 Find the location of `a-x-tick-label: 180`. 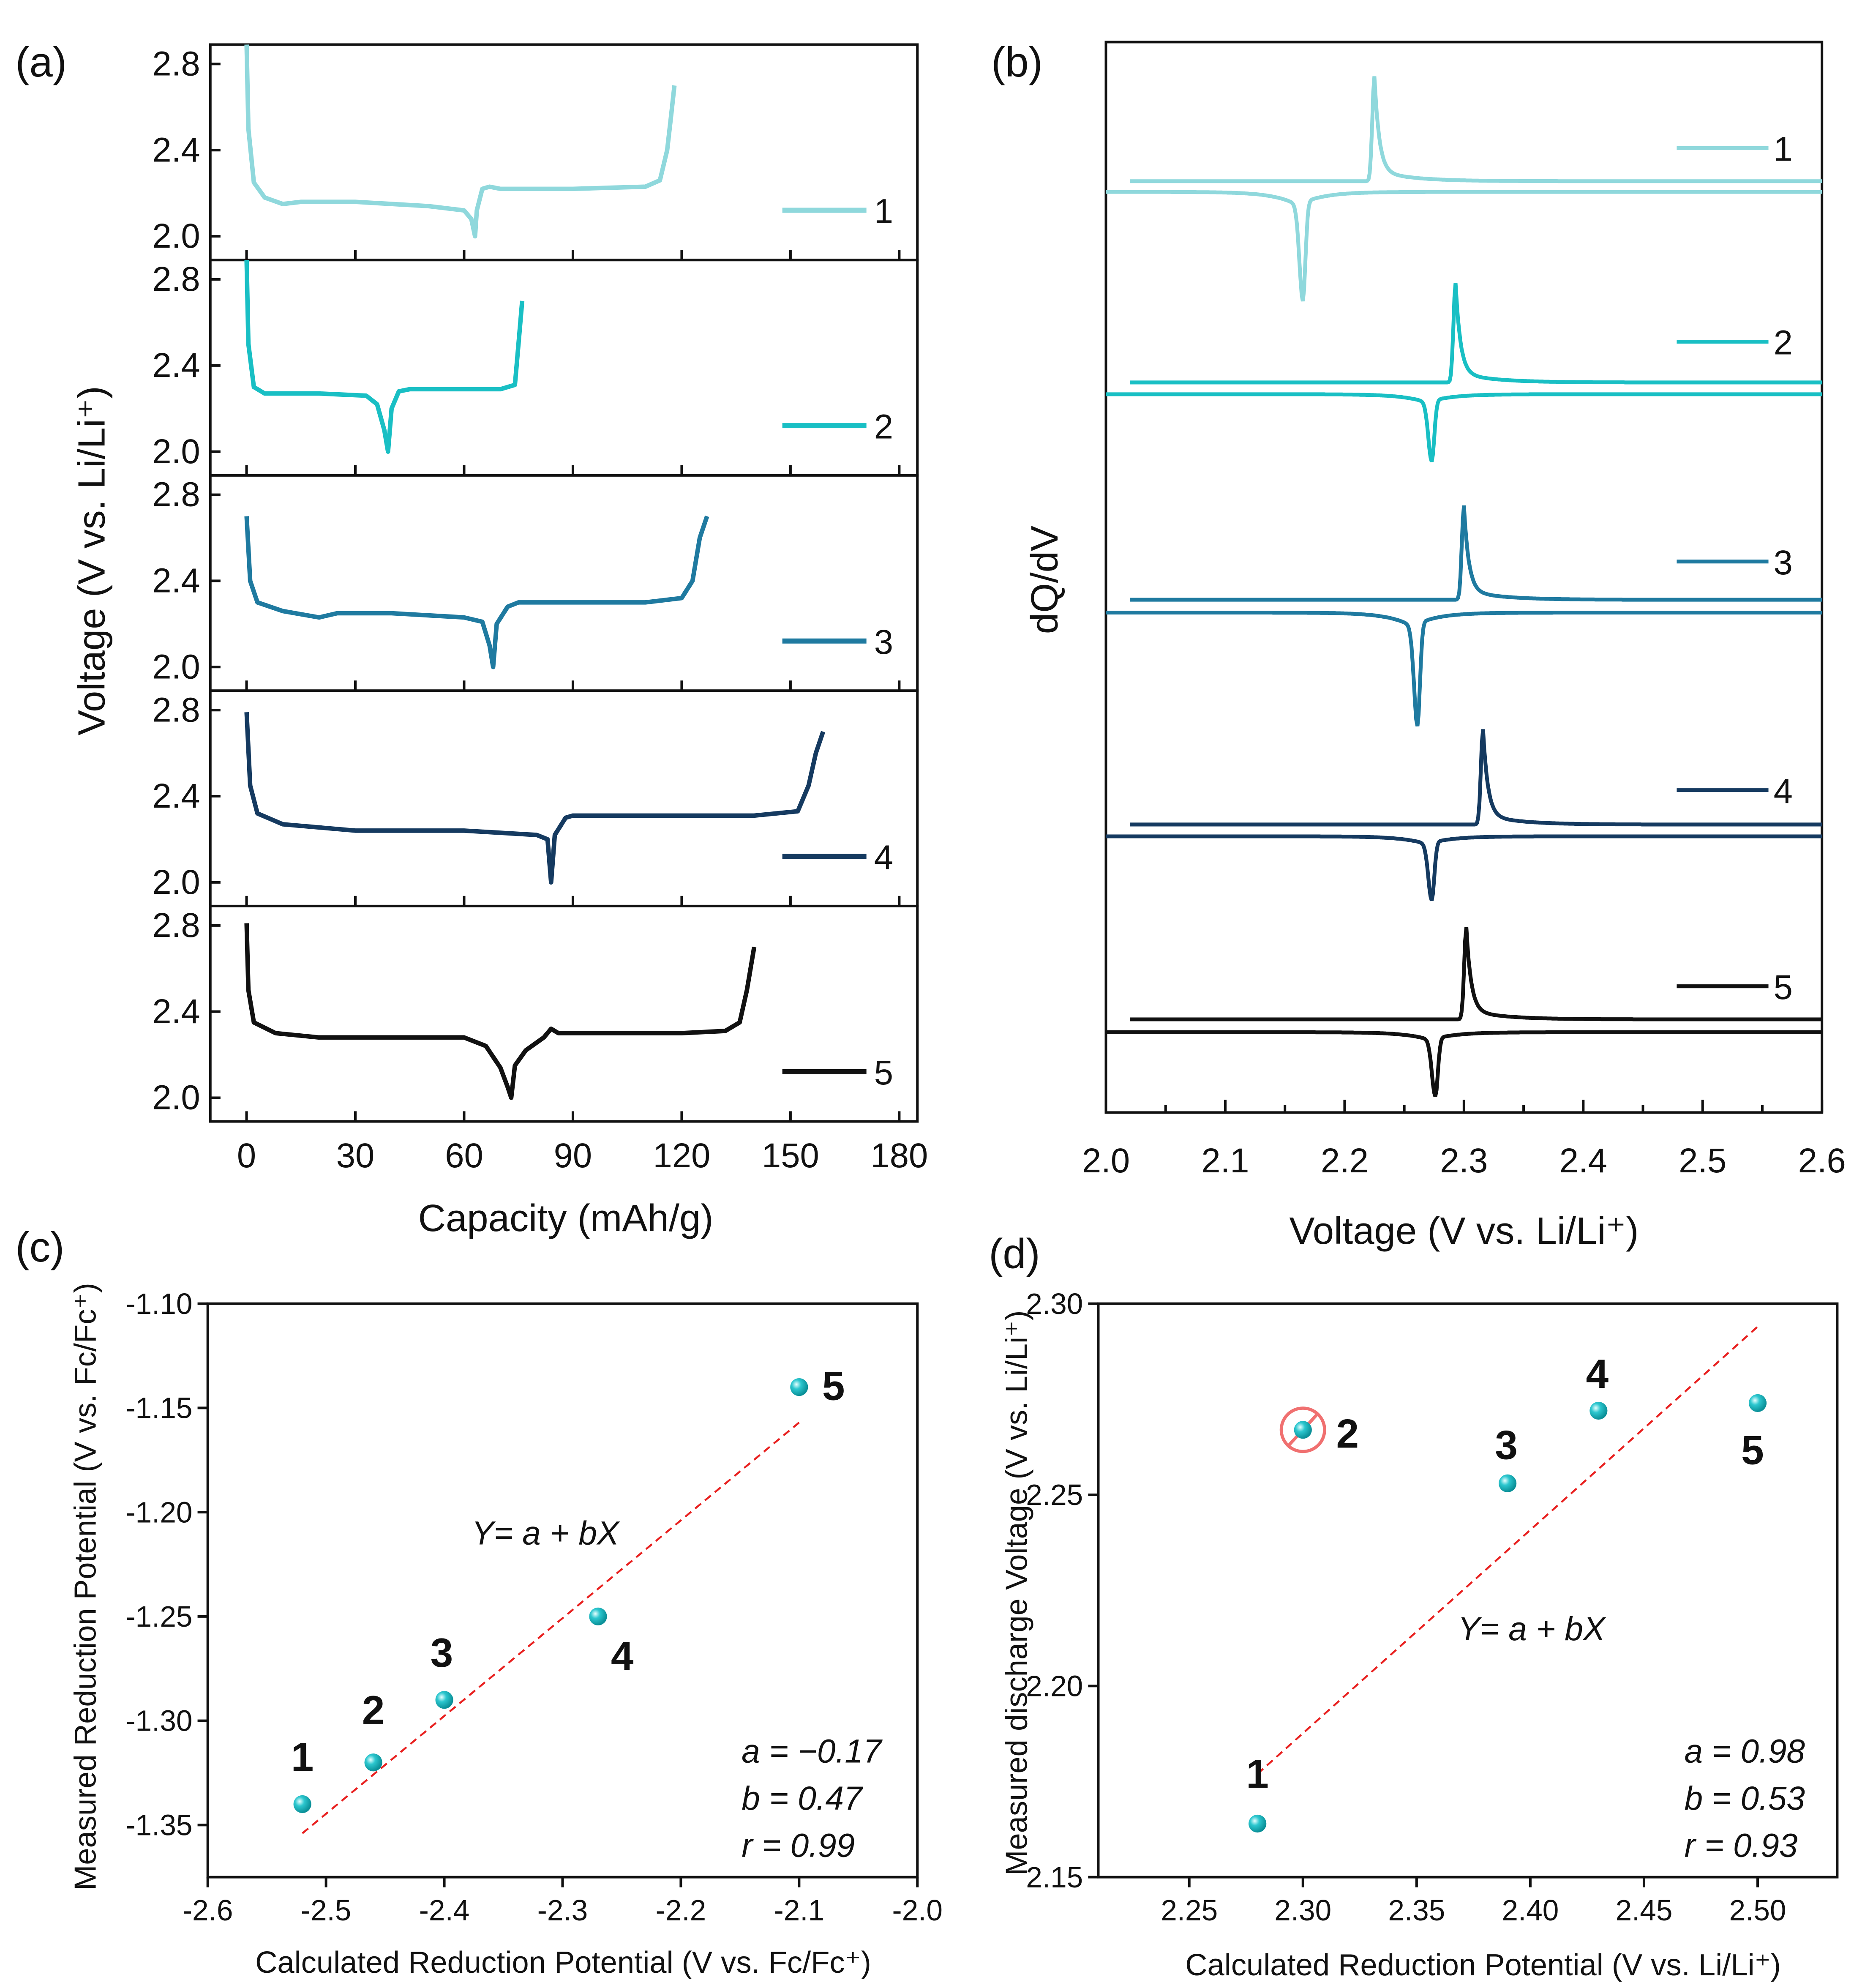

a-x-tick-label: 180 is located at coordinates (899, 1155).